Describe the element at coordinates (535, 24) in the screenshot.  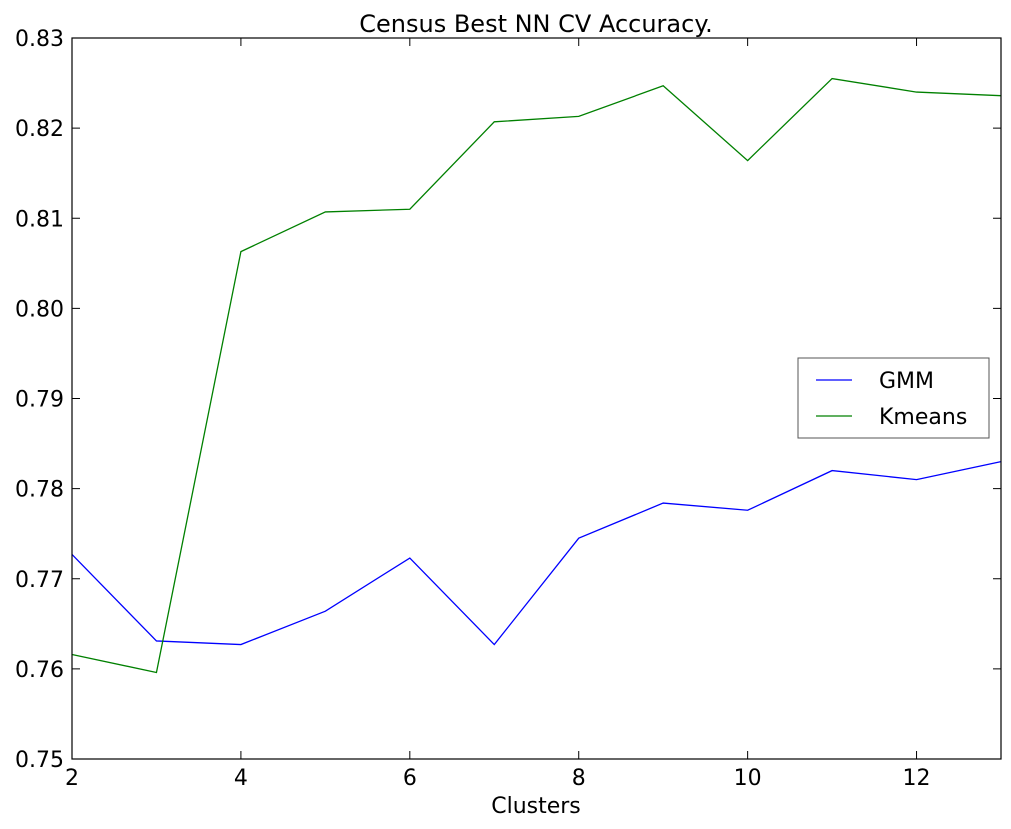
I see `chart-title: Census Best NN CV Accuracy.` at that location.